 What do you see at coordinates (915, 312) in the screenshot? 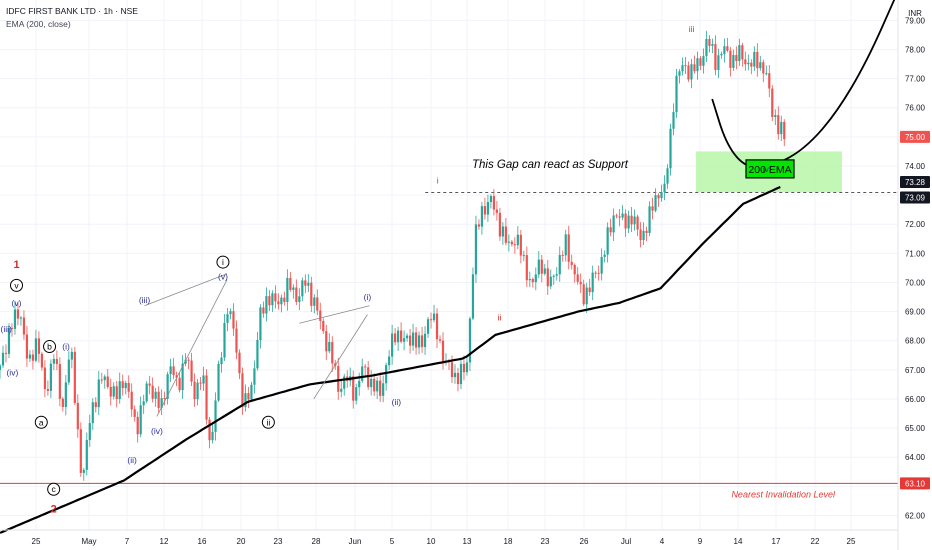
I see `price-tick-label: 69.00` at bounding box center [915, 312].